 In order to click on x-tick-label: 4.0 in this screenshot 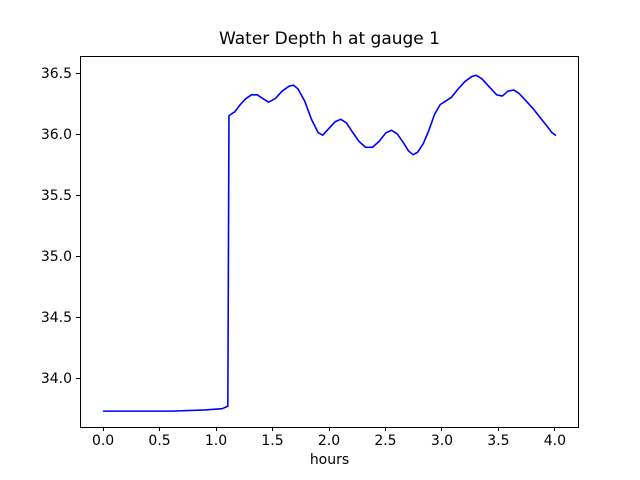, I will do `click(555, 441)`.